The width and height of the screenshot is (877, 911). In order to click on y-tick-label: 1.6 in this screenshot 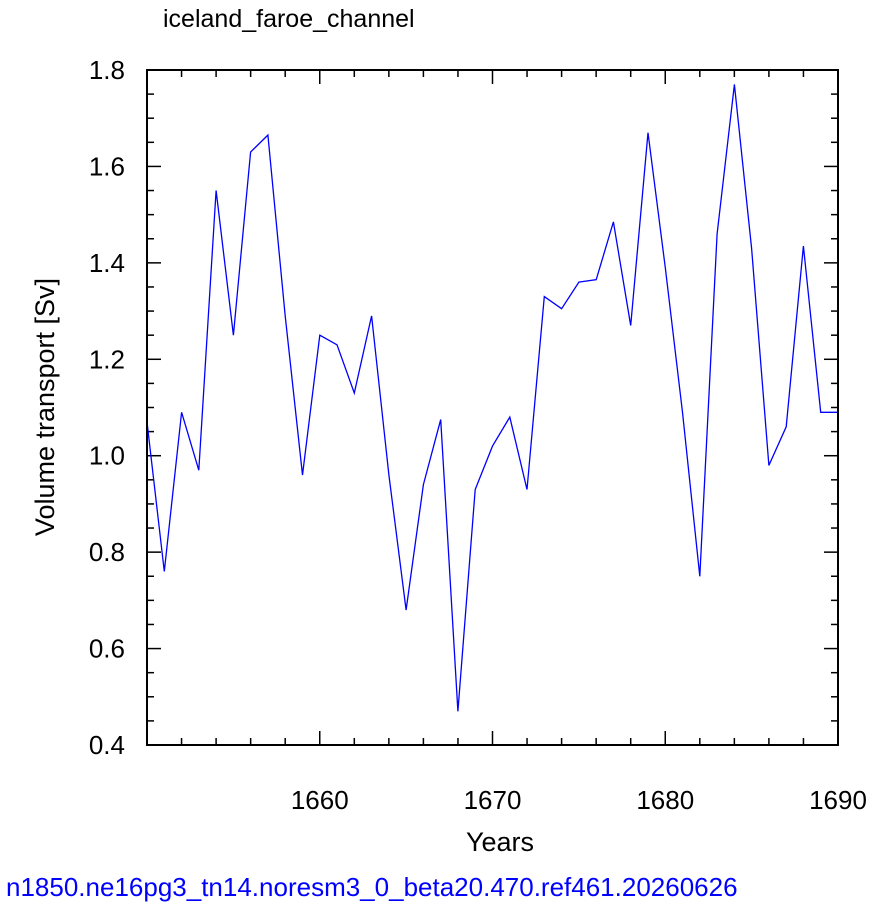, I will do `click(107, 166)`.